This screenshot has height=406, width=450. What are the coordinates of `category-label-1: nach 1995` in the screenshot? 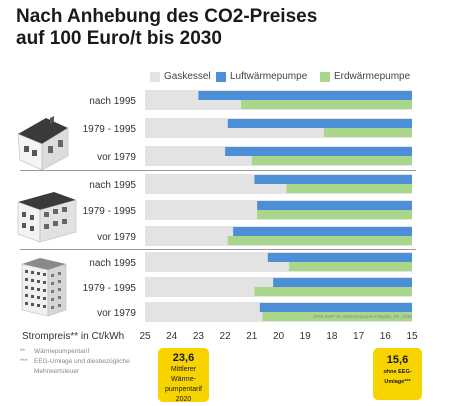 It's located at (112, 101).